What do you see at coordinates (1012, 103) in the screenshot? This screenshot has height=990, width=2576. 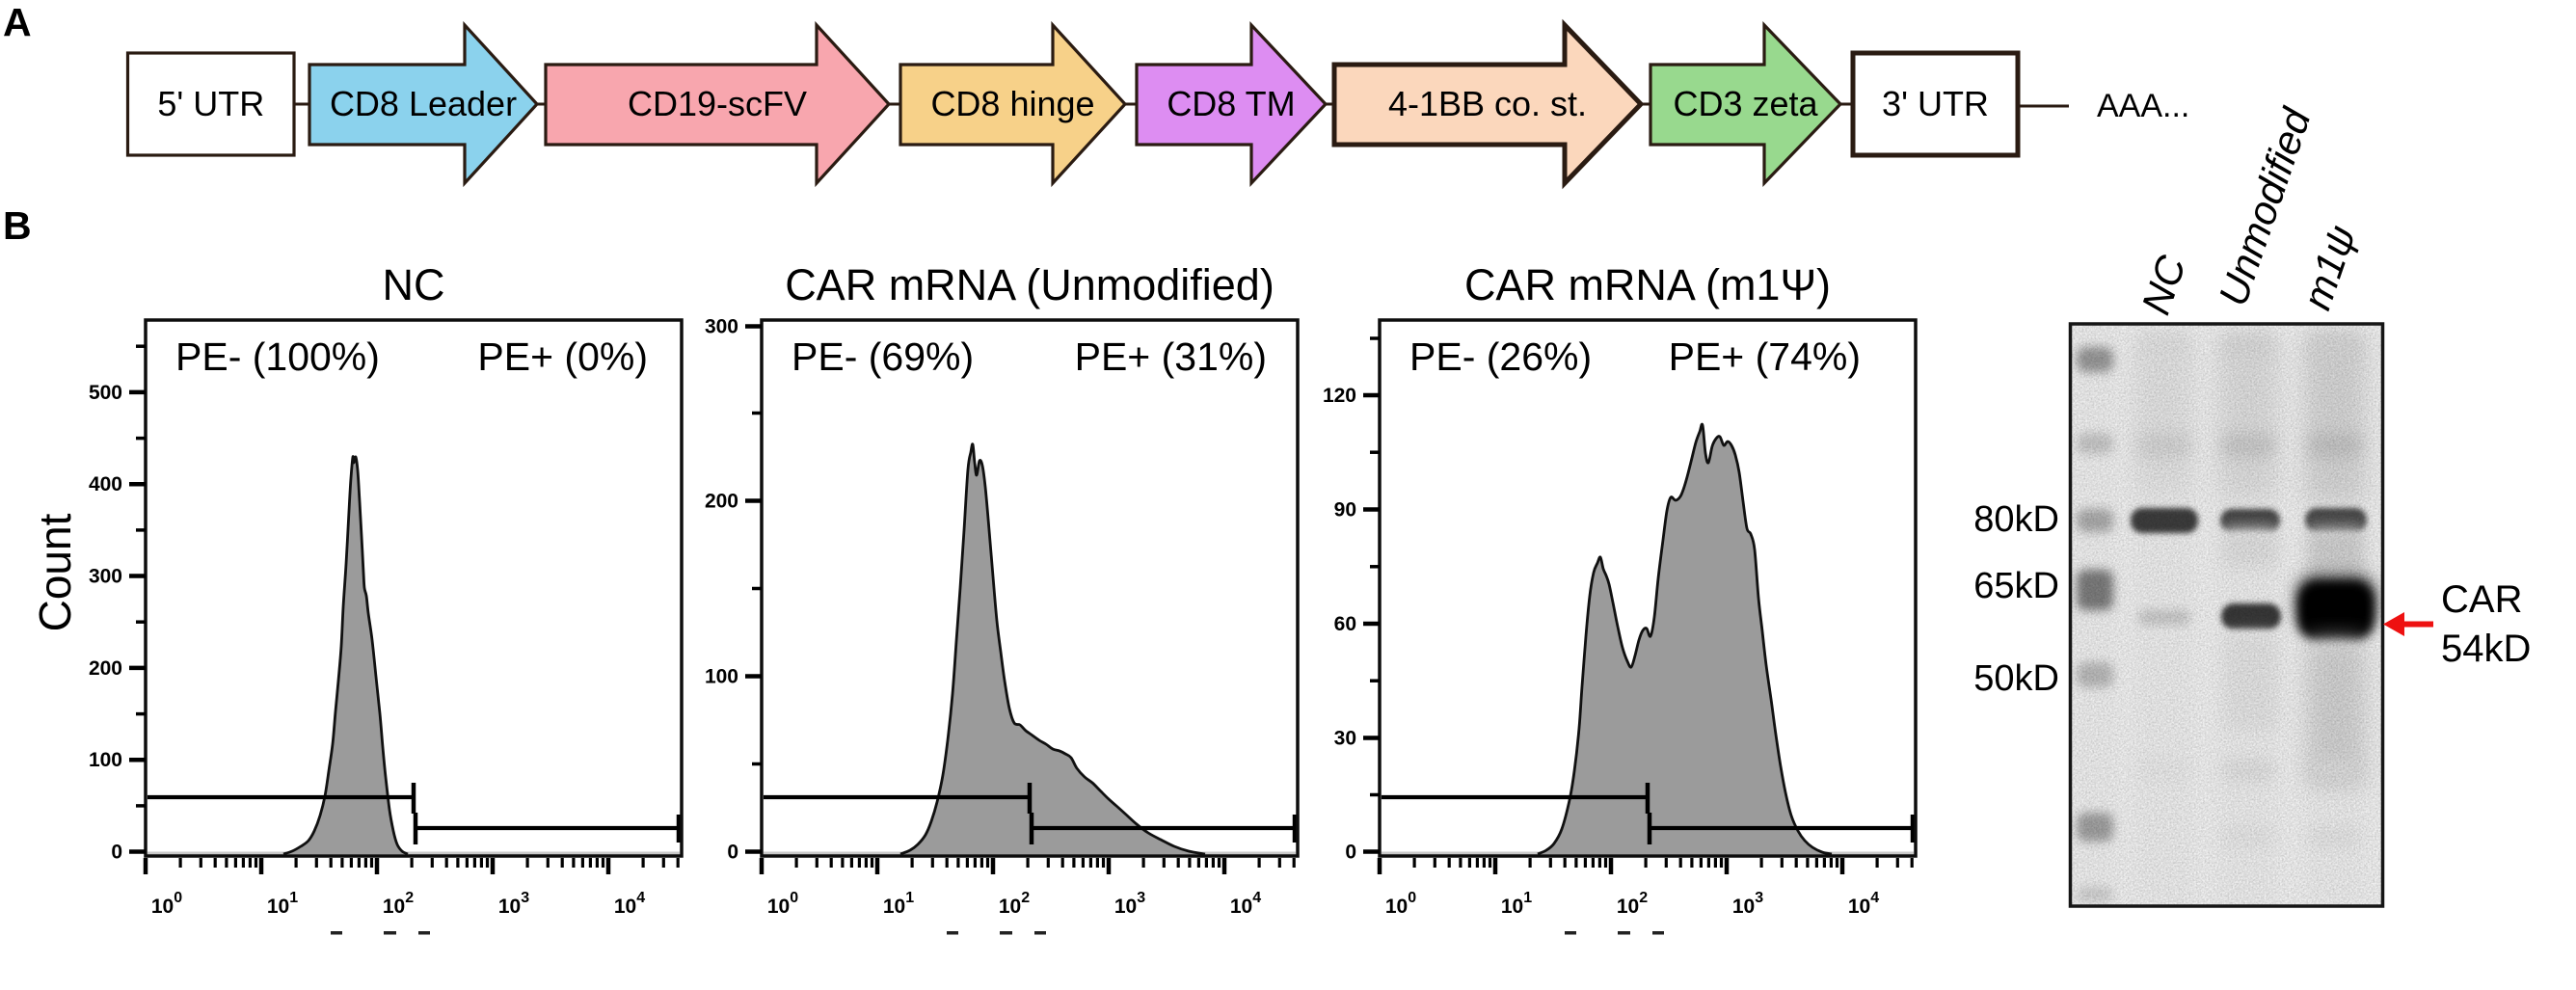 I see `svg-text: CD8 hinge` at bounding box center [1012, 103].